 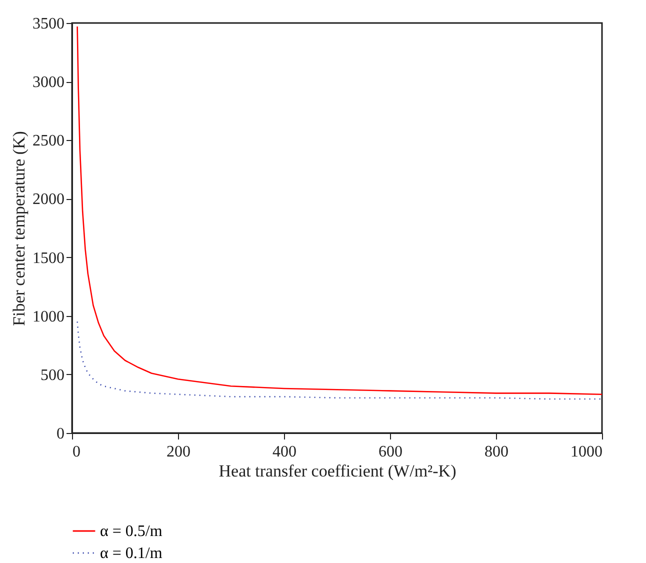 I want to click on x-tick-label: 0, so click(x=76, y=452).